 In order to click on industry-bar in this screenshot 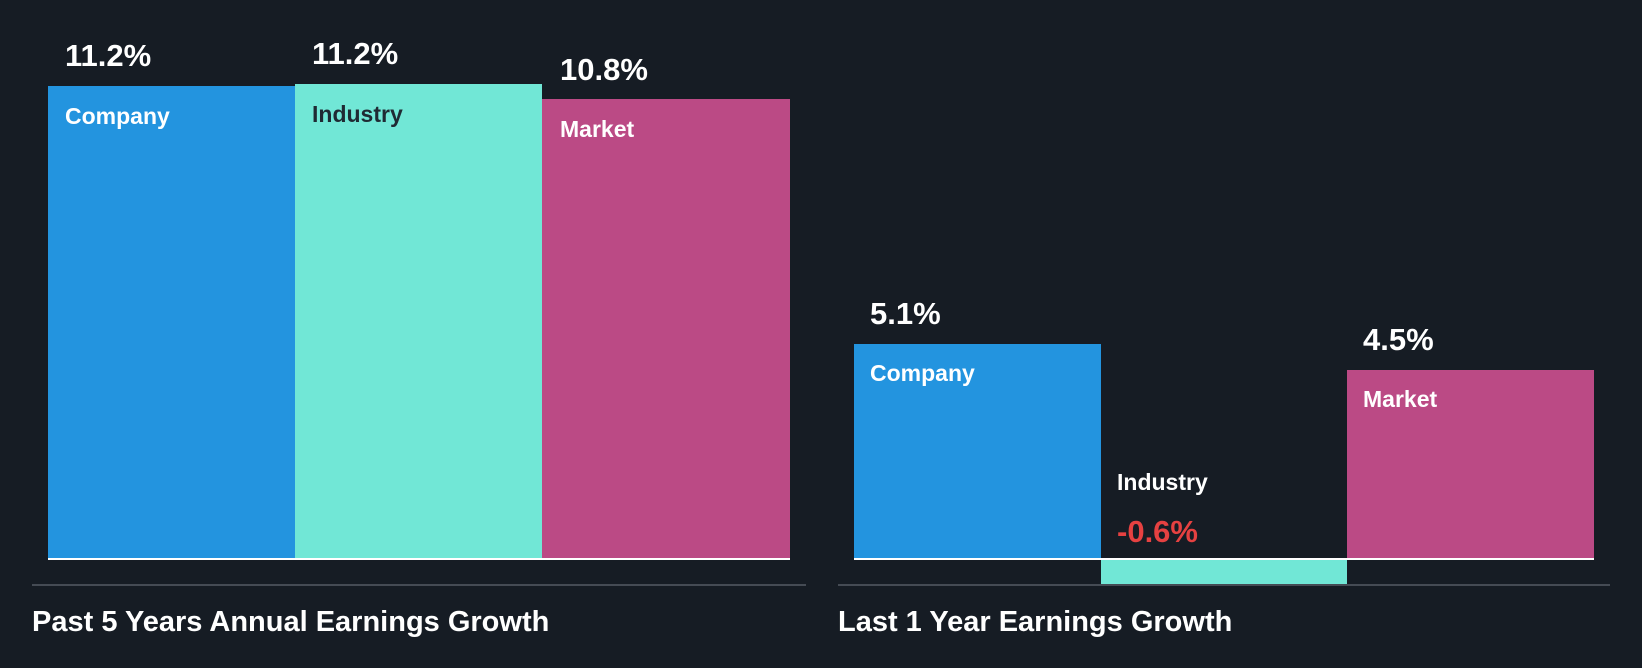, I will do `click(1224, 571)`.